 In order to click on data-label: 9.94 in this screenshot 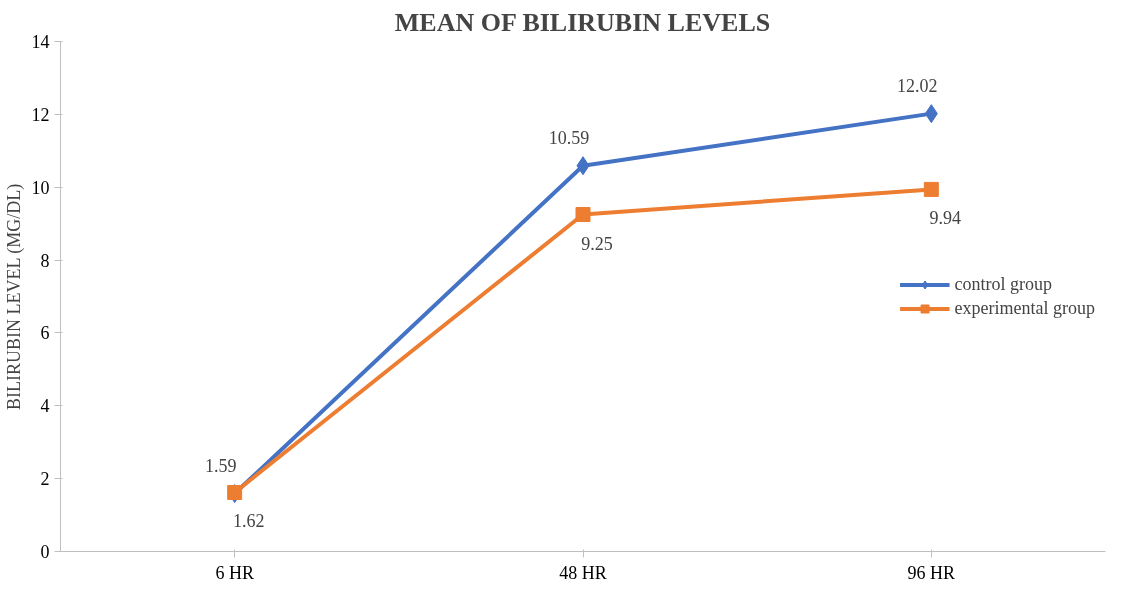, I will do `click(945, 218)`.